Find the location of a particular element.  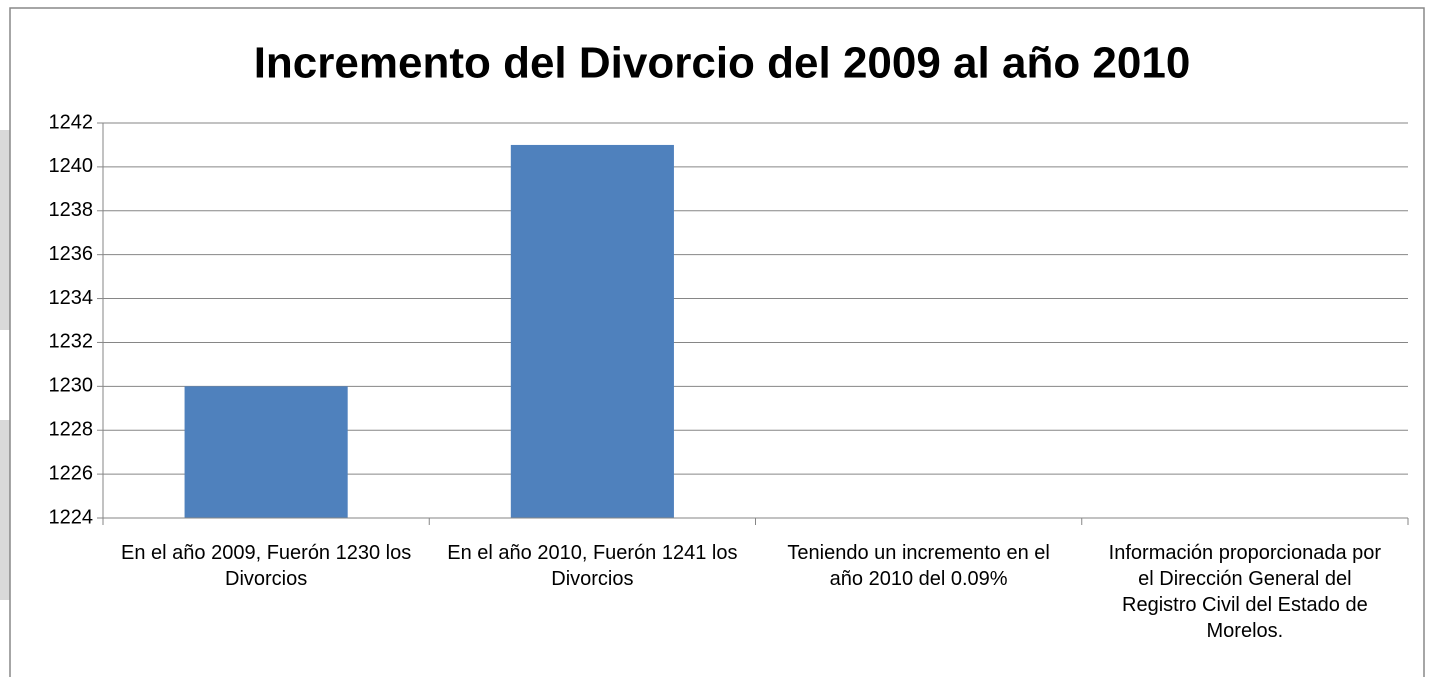

y-tick-label: 1228 is located at coordinates (71, 430).